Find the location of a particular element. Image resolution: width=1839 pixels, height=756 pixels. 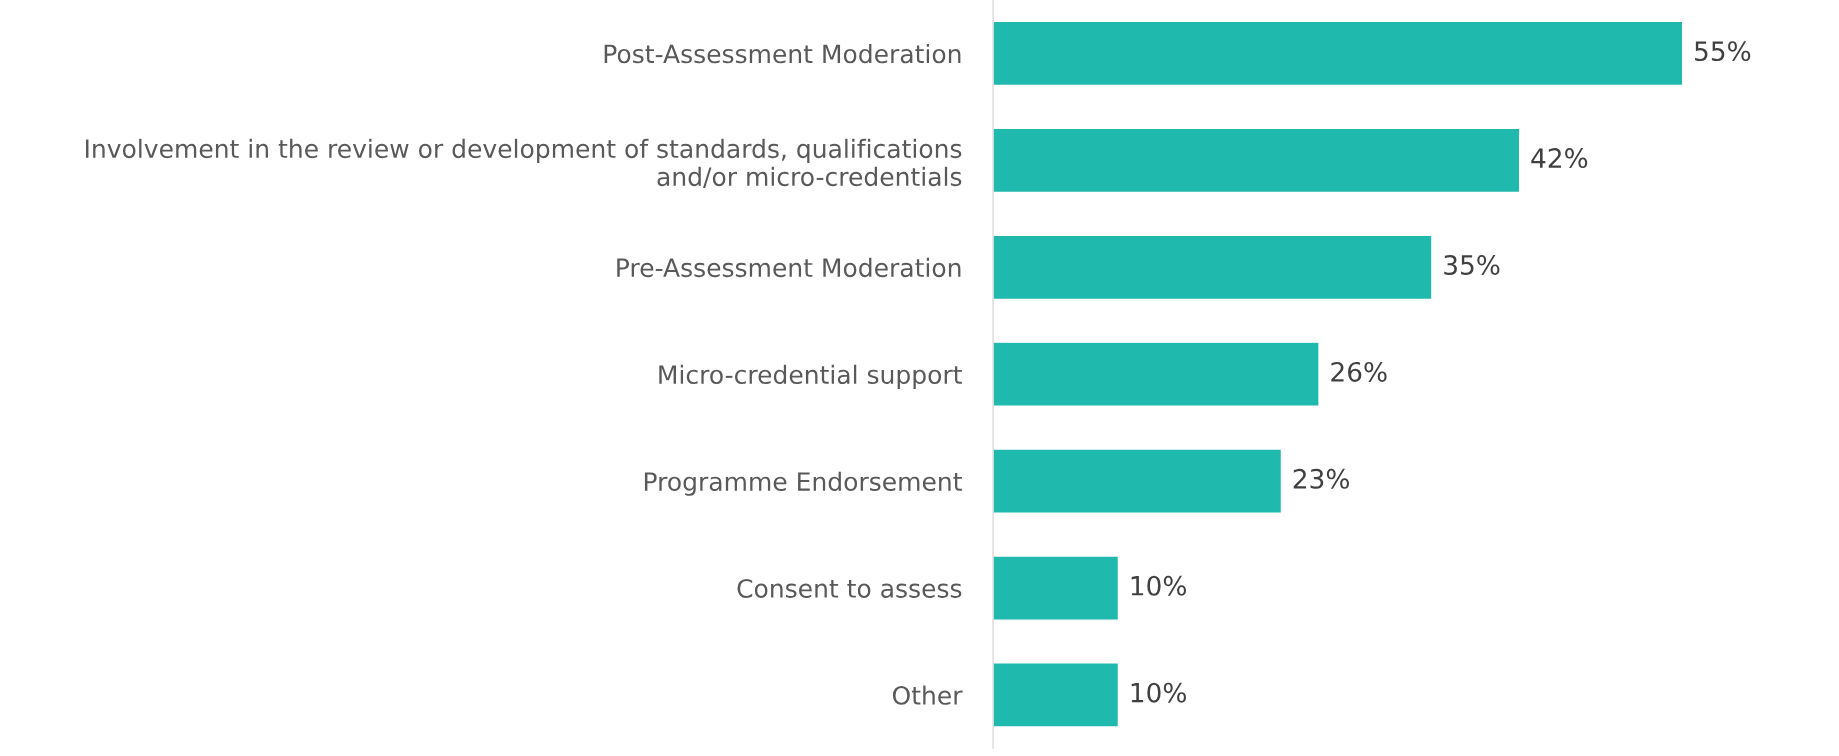

data-label: 42% is located at coordinates (1559, 158).